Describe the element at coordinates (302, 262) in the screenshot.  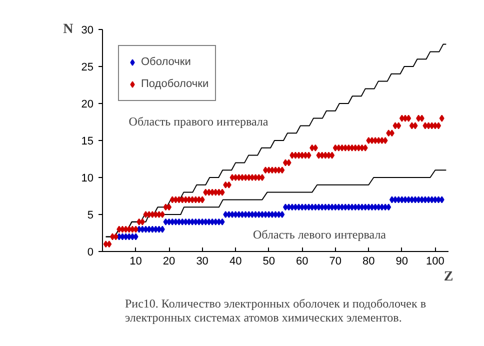
I see `x-tick-label: 60` at that location.